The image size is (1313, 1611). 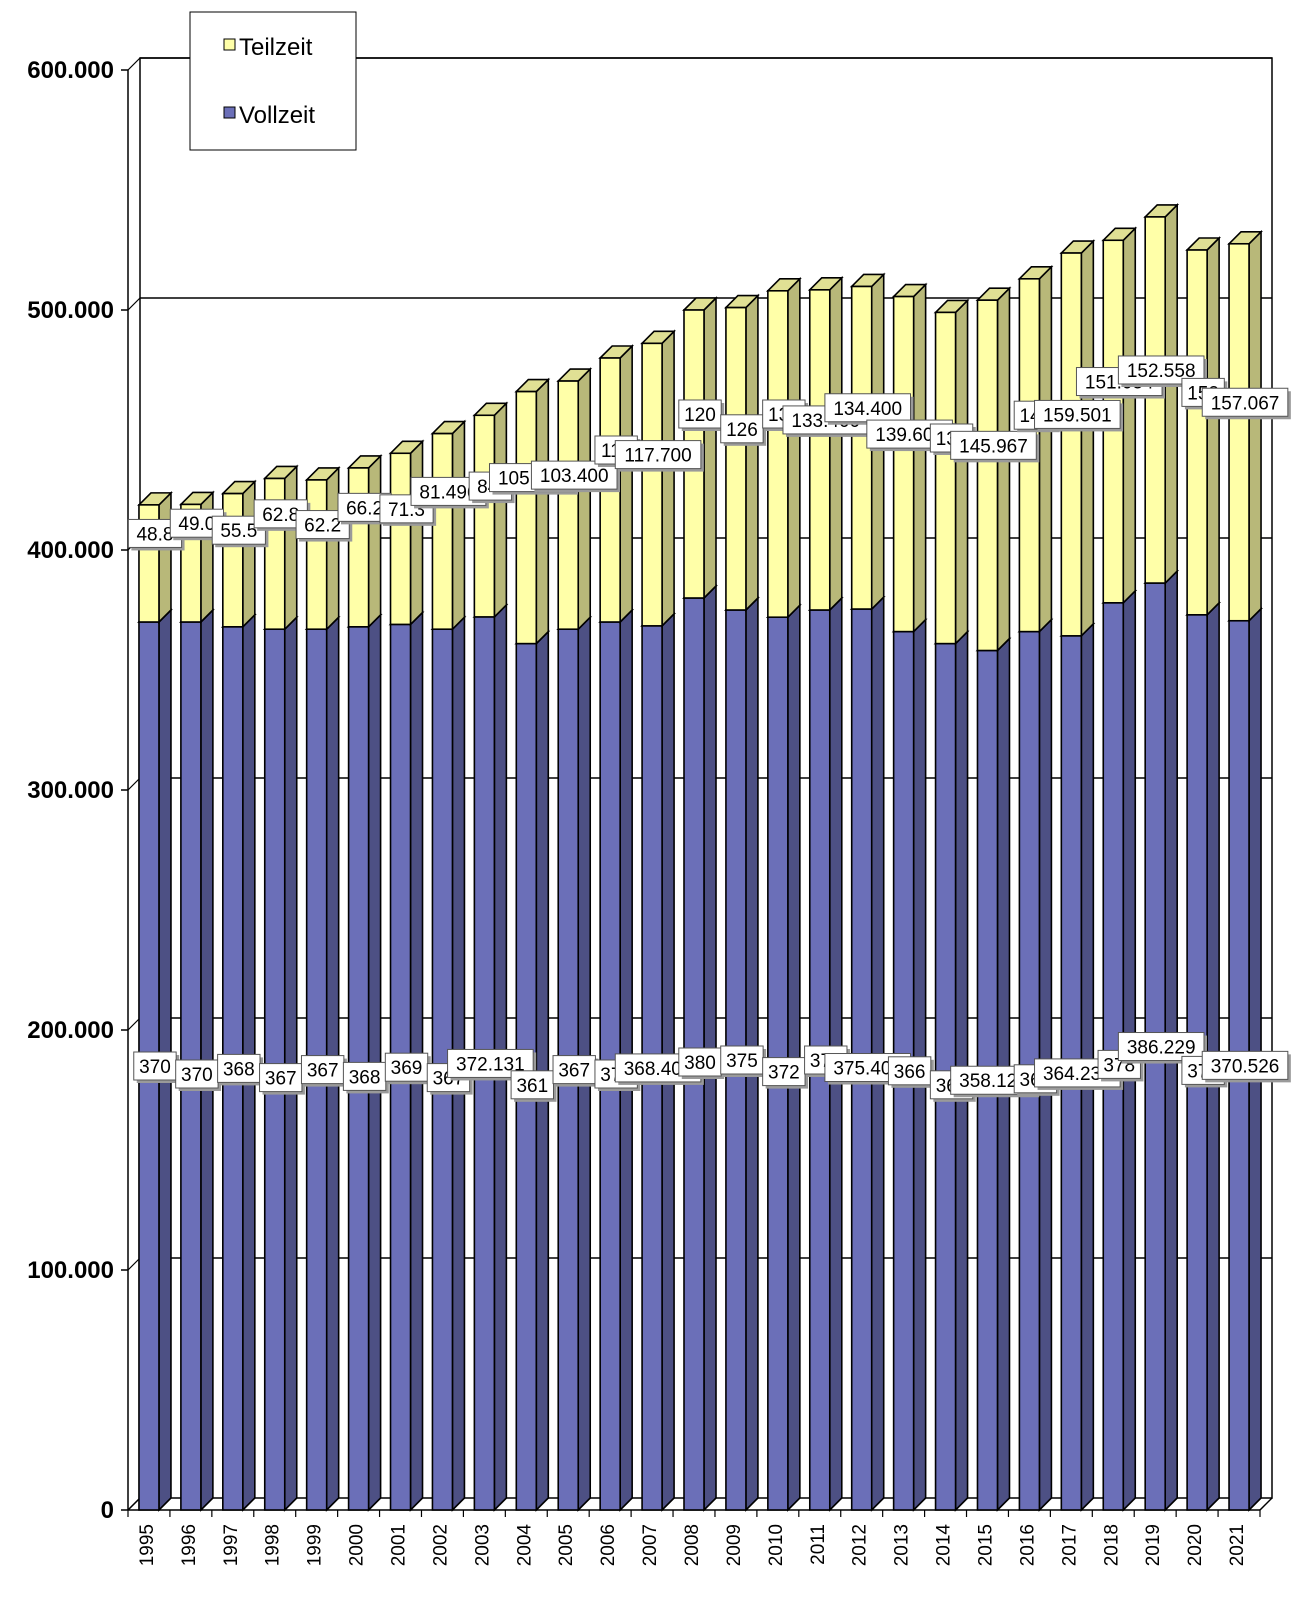 What do you see at coordinates (357, 1545) in the screenshot?
I see `x-tick-label: 2000` at bounding box center [357, 1545].